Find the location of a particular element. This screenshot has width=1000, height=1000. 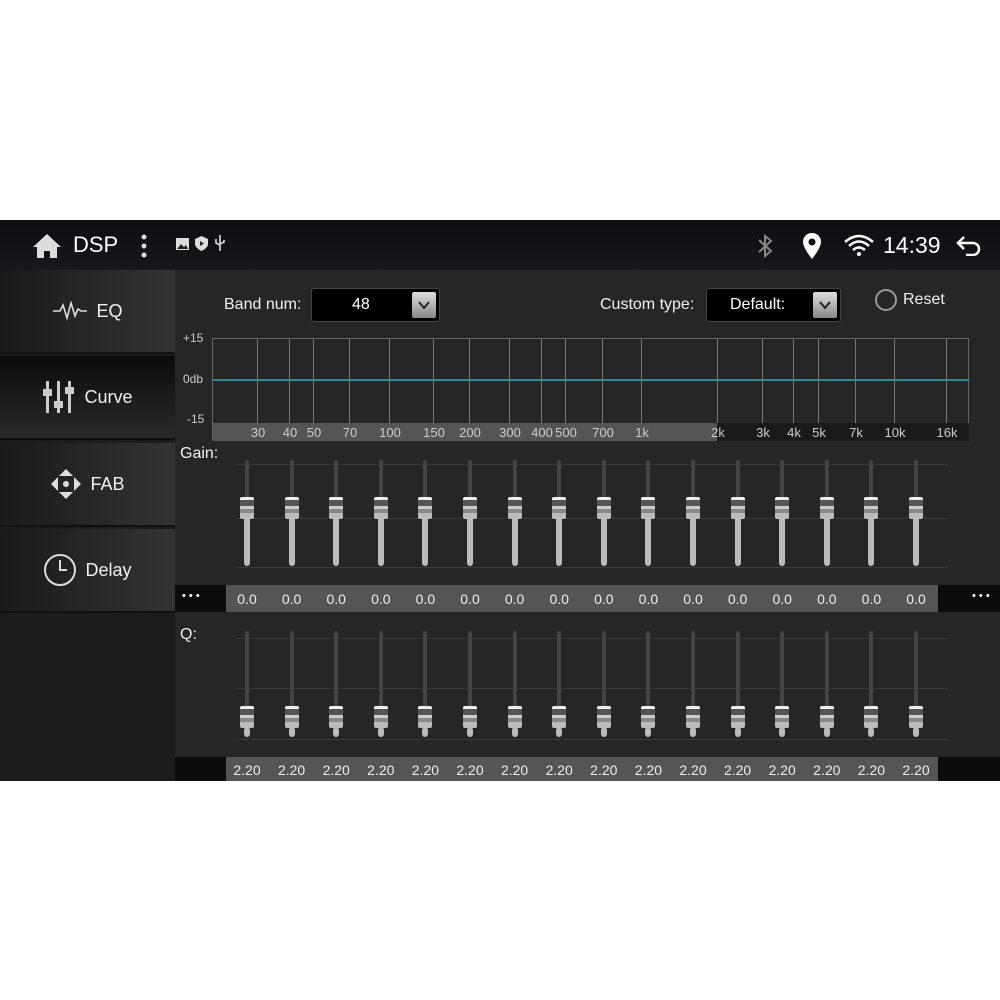

more-left-button: • • • is located at coordinates (191, 596).